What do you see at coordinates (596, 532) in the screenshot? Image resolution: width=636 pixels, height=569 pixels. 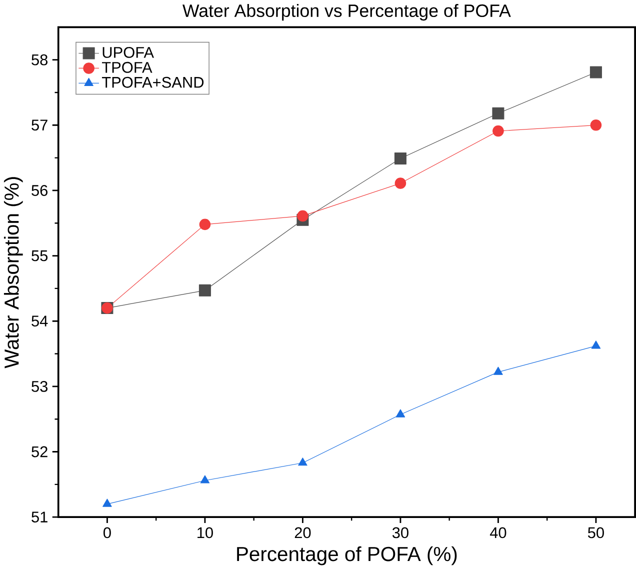 I see `x-tick-label: 50` at bounding box center [596, 532].